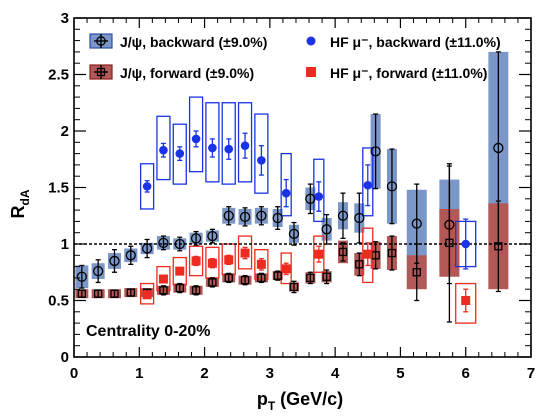 The width and height of the screenshot is (550, 418). I want to click on legend-jpsi-forward-swatch, so click(101, 72).